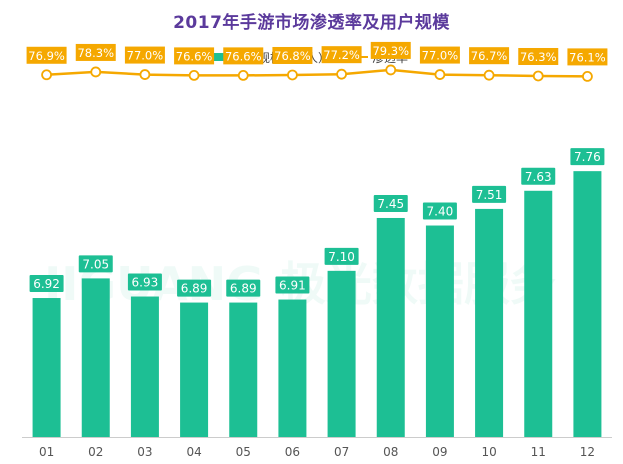 The height and width of the screenshot is (464, 623). I want to click on line-value-label-02: 78.3%, so click(95, 53).